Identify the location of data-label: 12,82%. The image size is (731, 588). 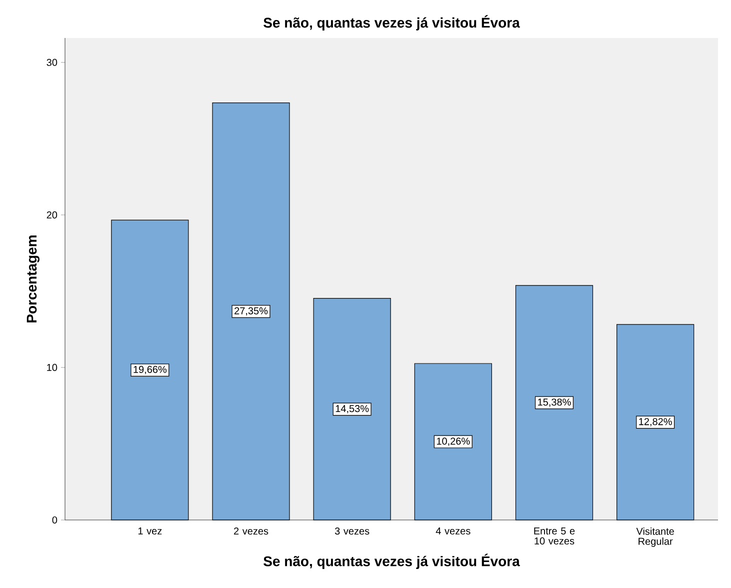
(655, 422).